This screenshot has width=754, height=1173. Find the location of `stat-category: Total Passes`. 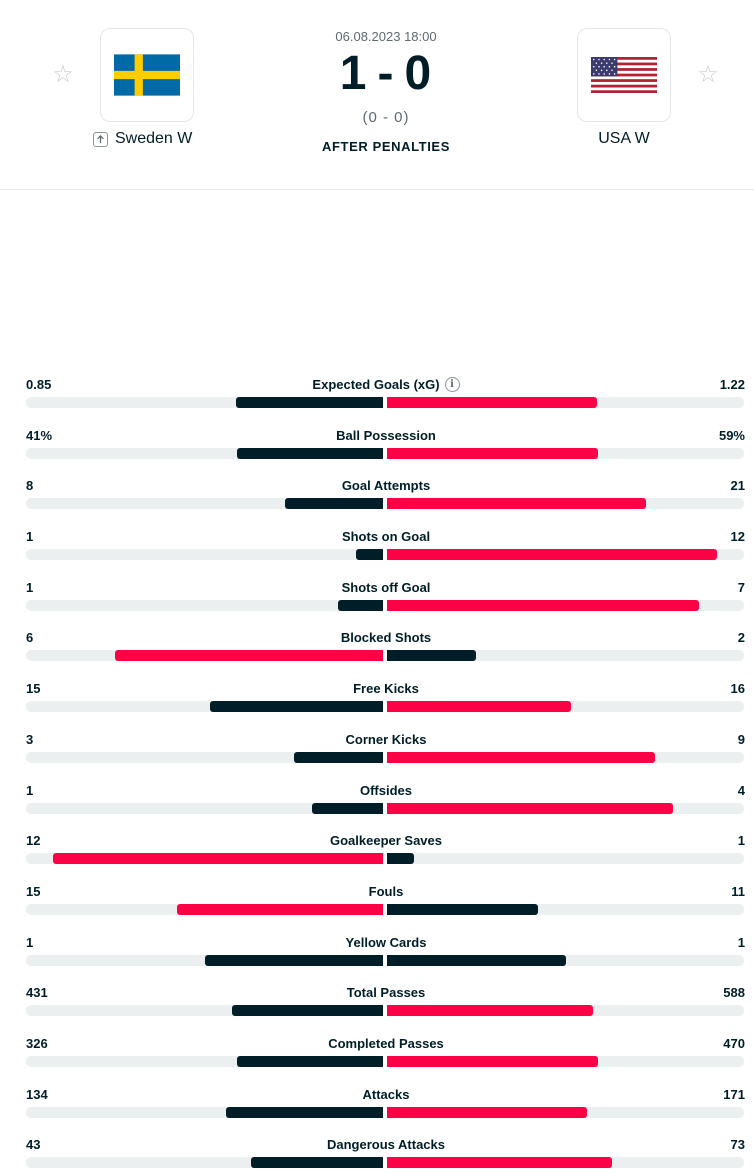

stat-category: Total Passes is located at coordinates (386, 992).